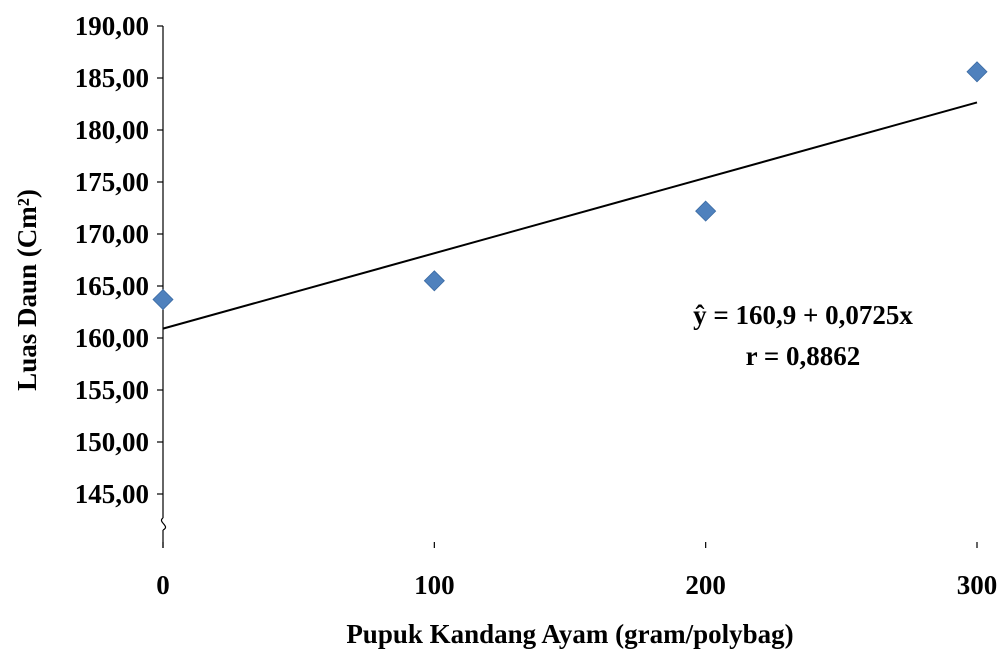 The image size is (1004, 650). Describe the element at coordinates (569, 634) in the screenshot. I see `x-axis-title: Pupuk Kandang Ayam (gram/polybag)` at that location.